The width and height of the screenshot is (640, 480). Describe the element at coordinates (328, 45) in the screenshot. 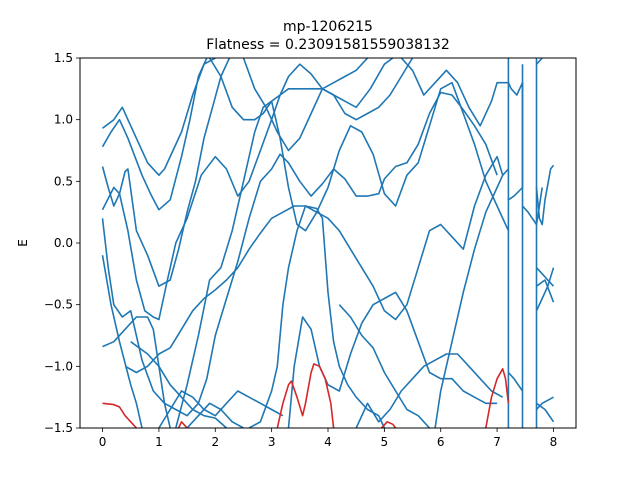

I see `chart-subtitle: Flatness = 0.23091581559038132` at that location.